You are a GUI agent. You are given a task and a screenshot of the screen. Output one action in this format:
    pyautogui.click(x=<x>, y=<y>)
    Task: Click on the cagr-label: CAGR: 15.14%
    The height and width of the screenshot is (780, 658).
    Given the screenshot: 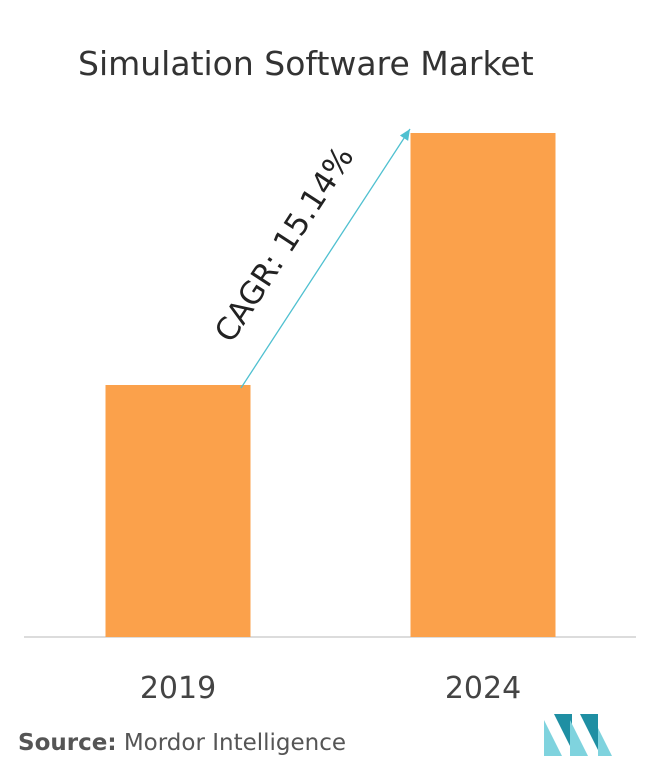 What is the action you would take?
    pyautogui.click(x=284, y=244)
    